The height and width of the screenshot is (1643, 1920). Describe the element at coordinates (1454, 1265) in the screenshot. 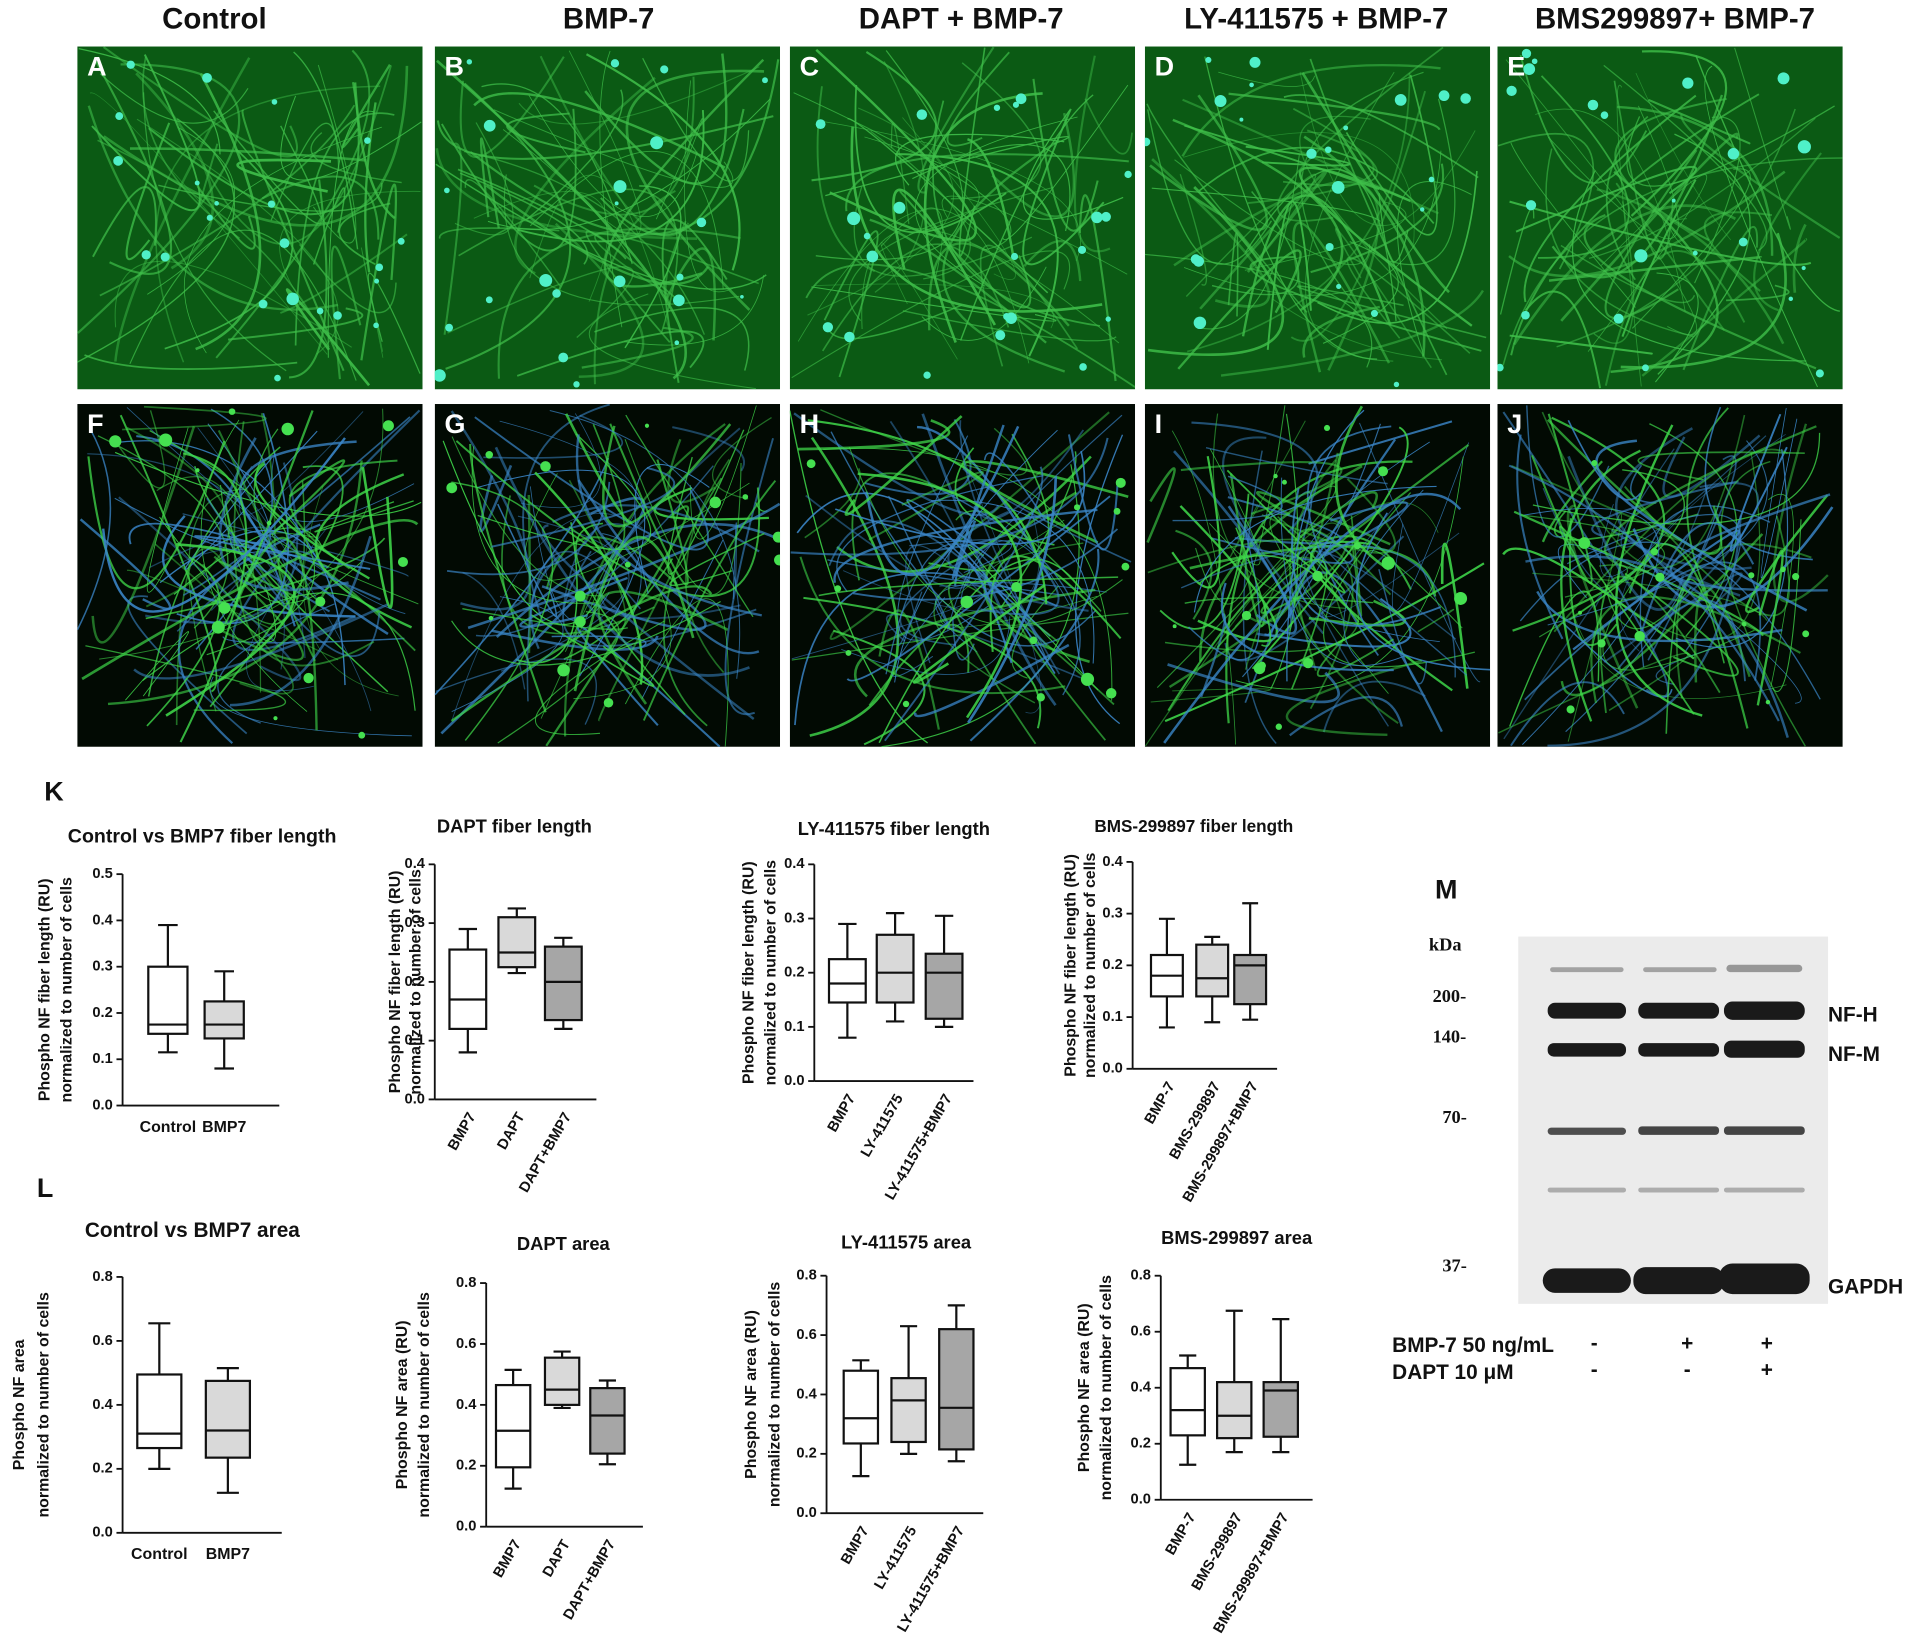

I see `marker-label: 37-` at that location.